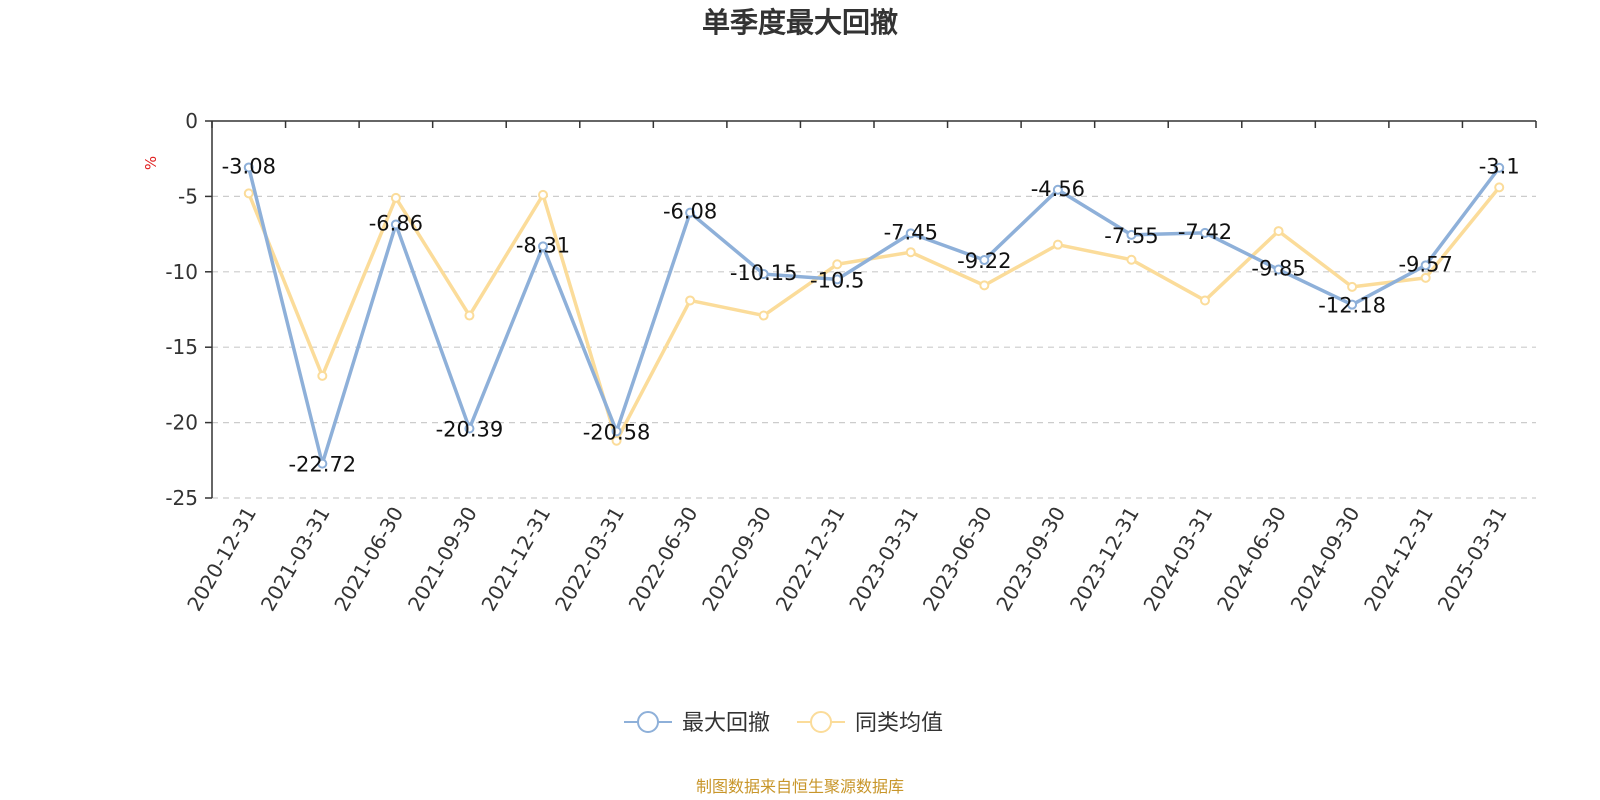 Image resolution: width=1600 pixels, height=800 pixels. What do you see at coordinates (800, 786) in the screenshot?
I see `source-note: 制图数据来自恒生聚源数据库` at bounding box center [800, 786].